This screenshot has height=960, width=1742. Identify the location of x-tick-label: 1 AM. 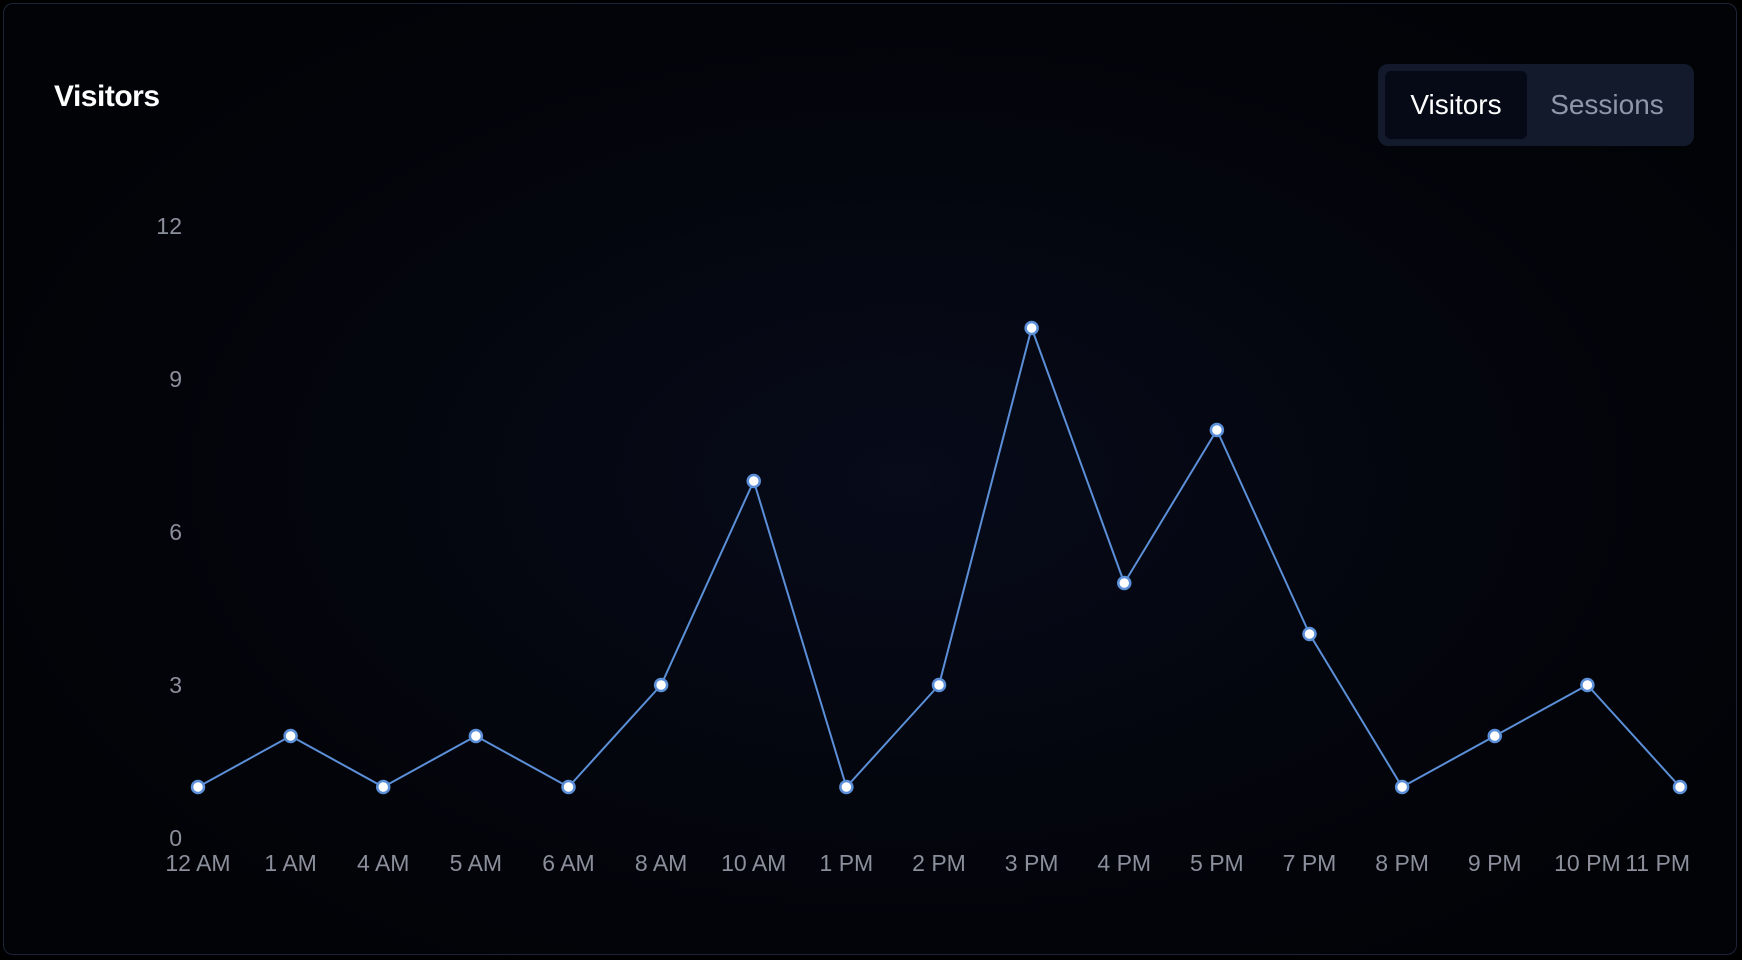
(290, 863).